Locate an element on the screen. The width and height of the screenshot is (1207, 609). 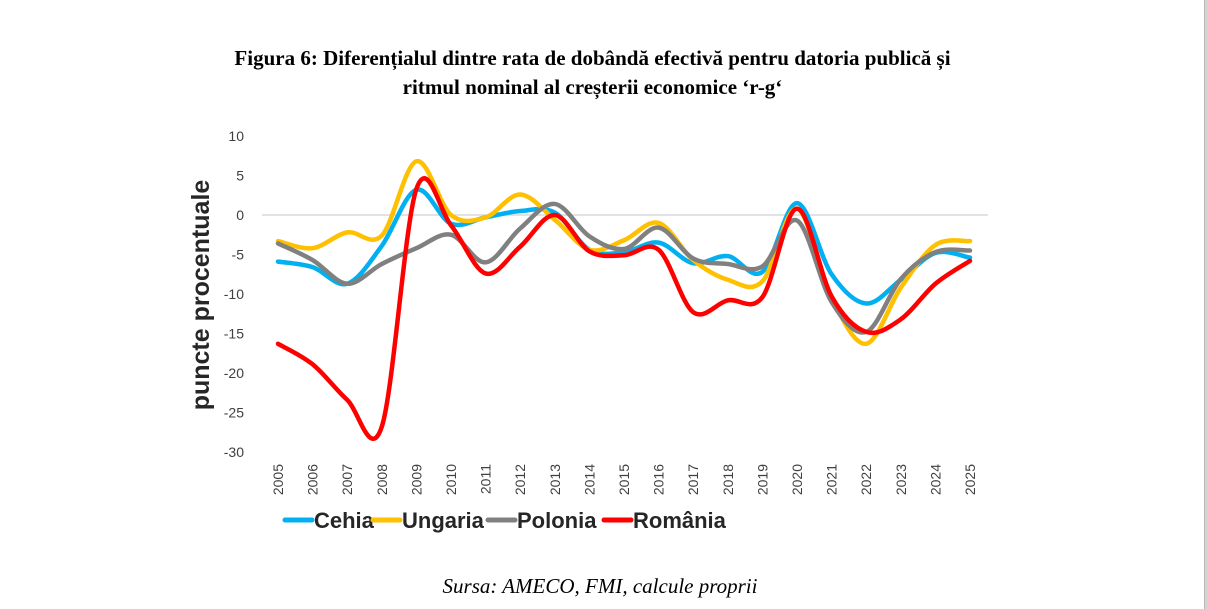
x-tick-label: 2016 is located at coordinates (659, 479).